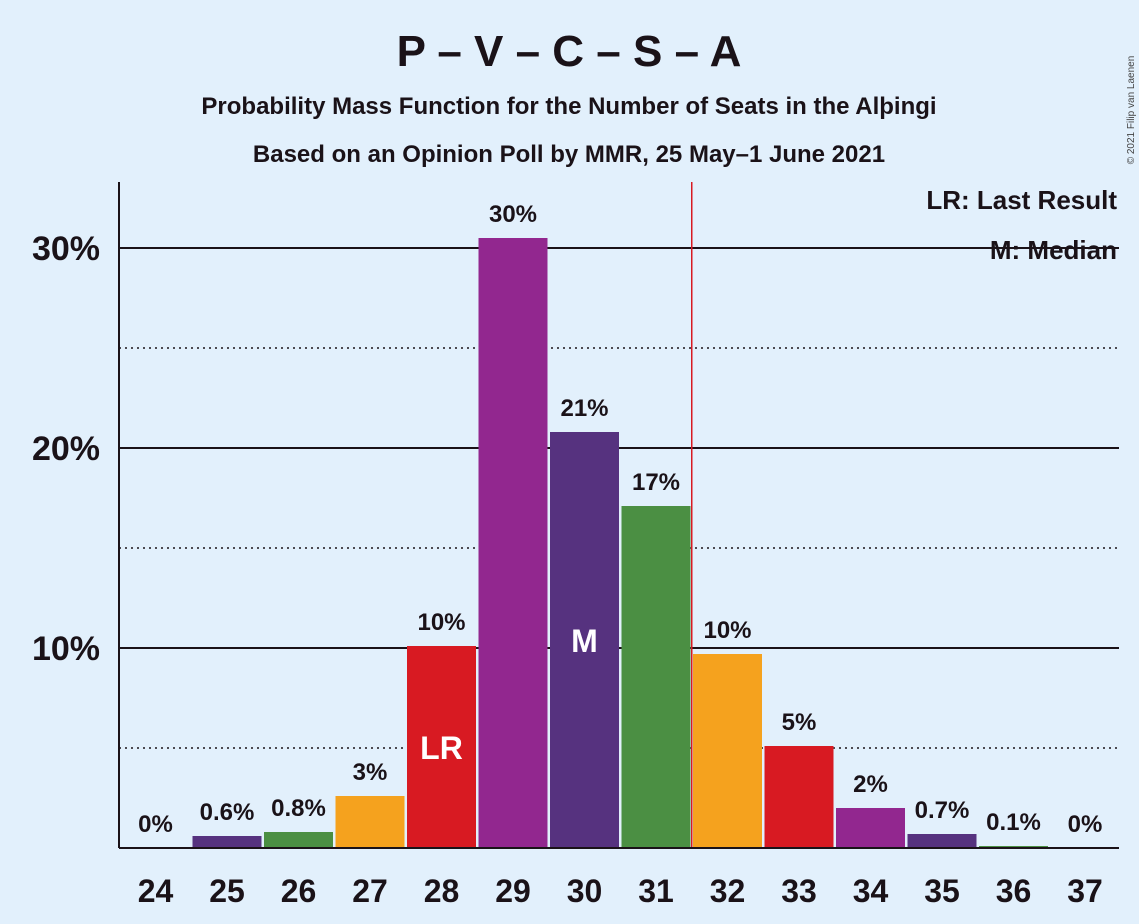 This screenshot has width=1139, height=924. What do you see at coordinates (942, 891) in the screenshot?
I see `x-tick-label: 35` at bounding box center [942, 891].